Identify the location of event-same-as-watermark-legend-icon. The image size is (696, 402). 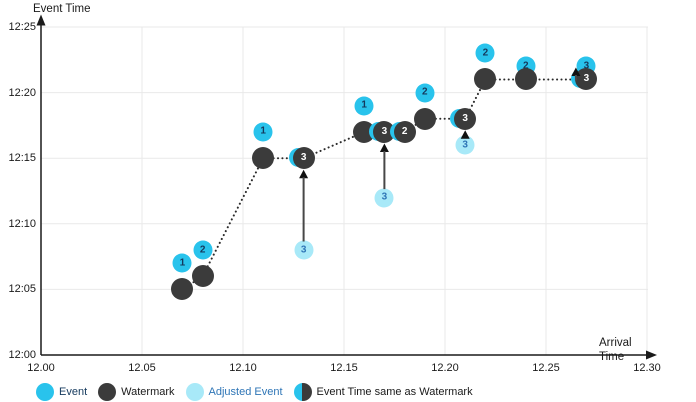
(302, 392).